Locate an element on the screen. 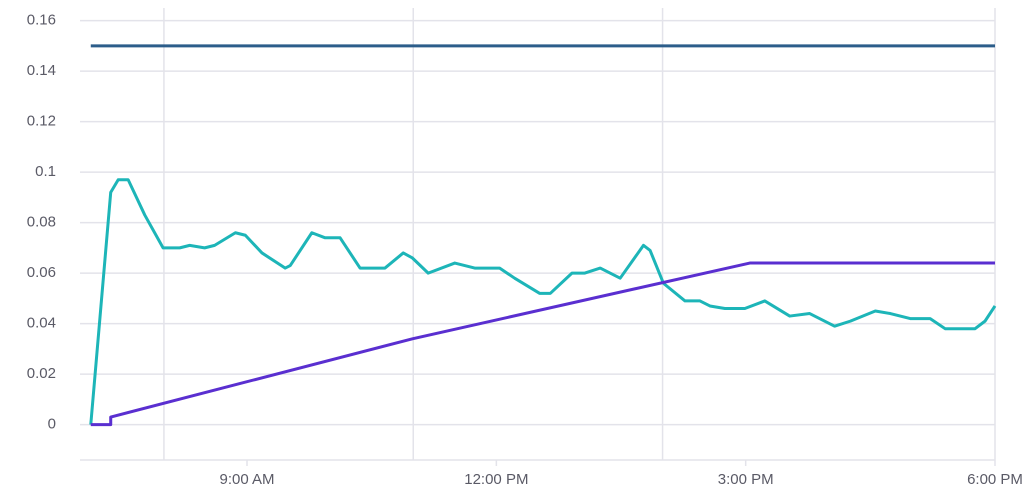  y-tick-label: 0.06 is located at coordinates (41, 272).